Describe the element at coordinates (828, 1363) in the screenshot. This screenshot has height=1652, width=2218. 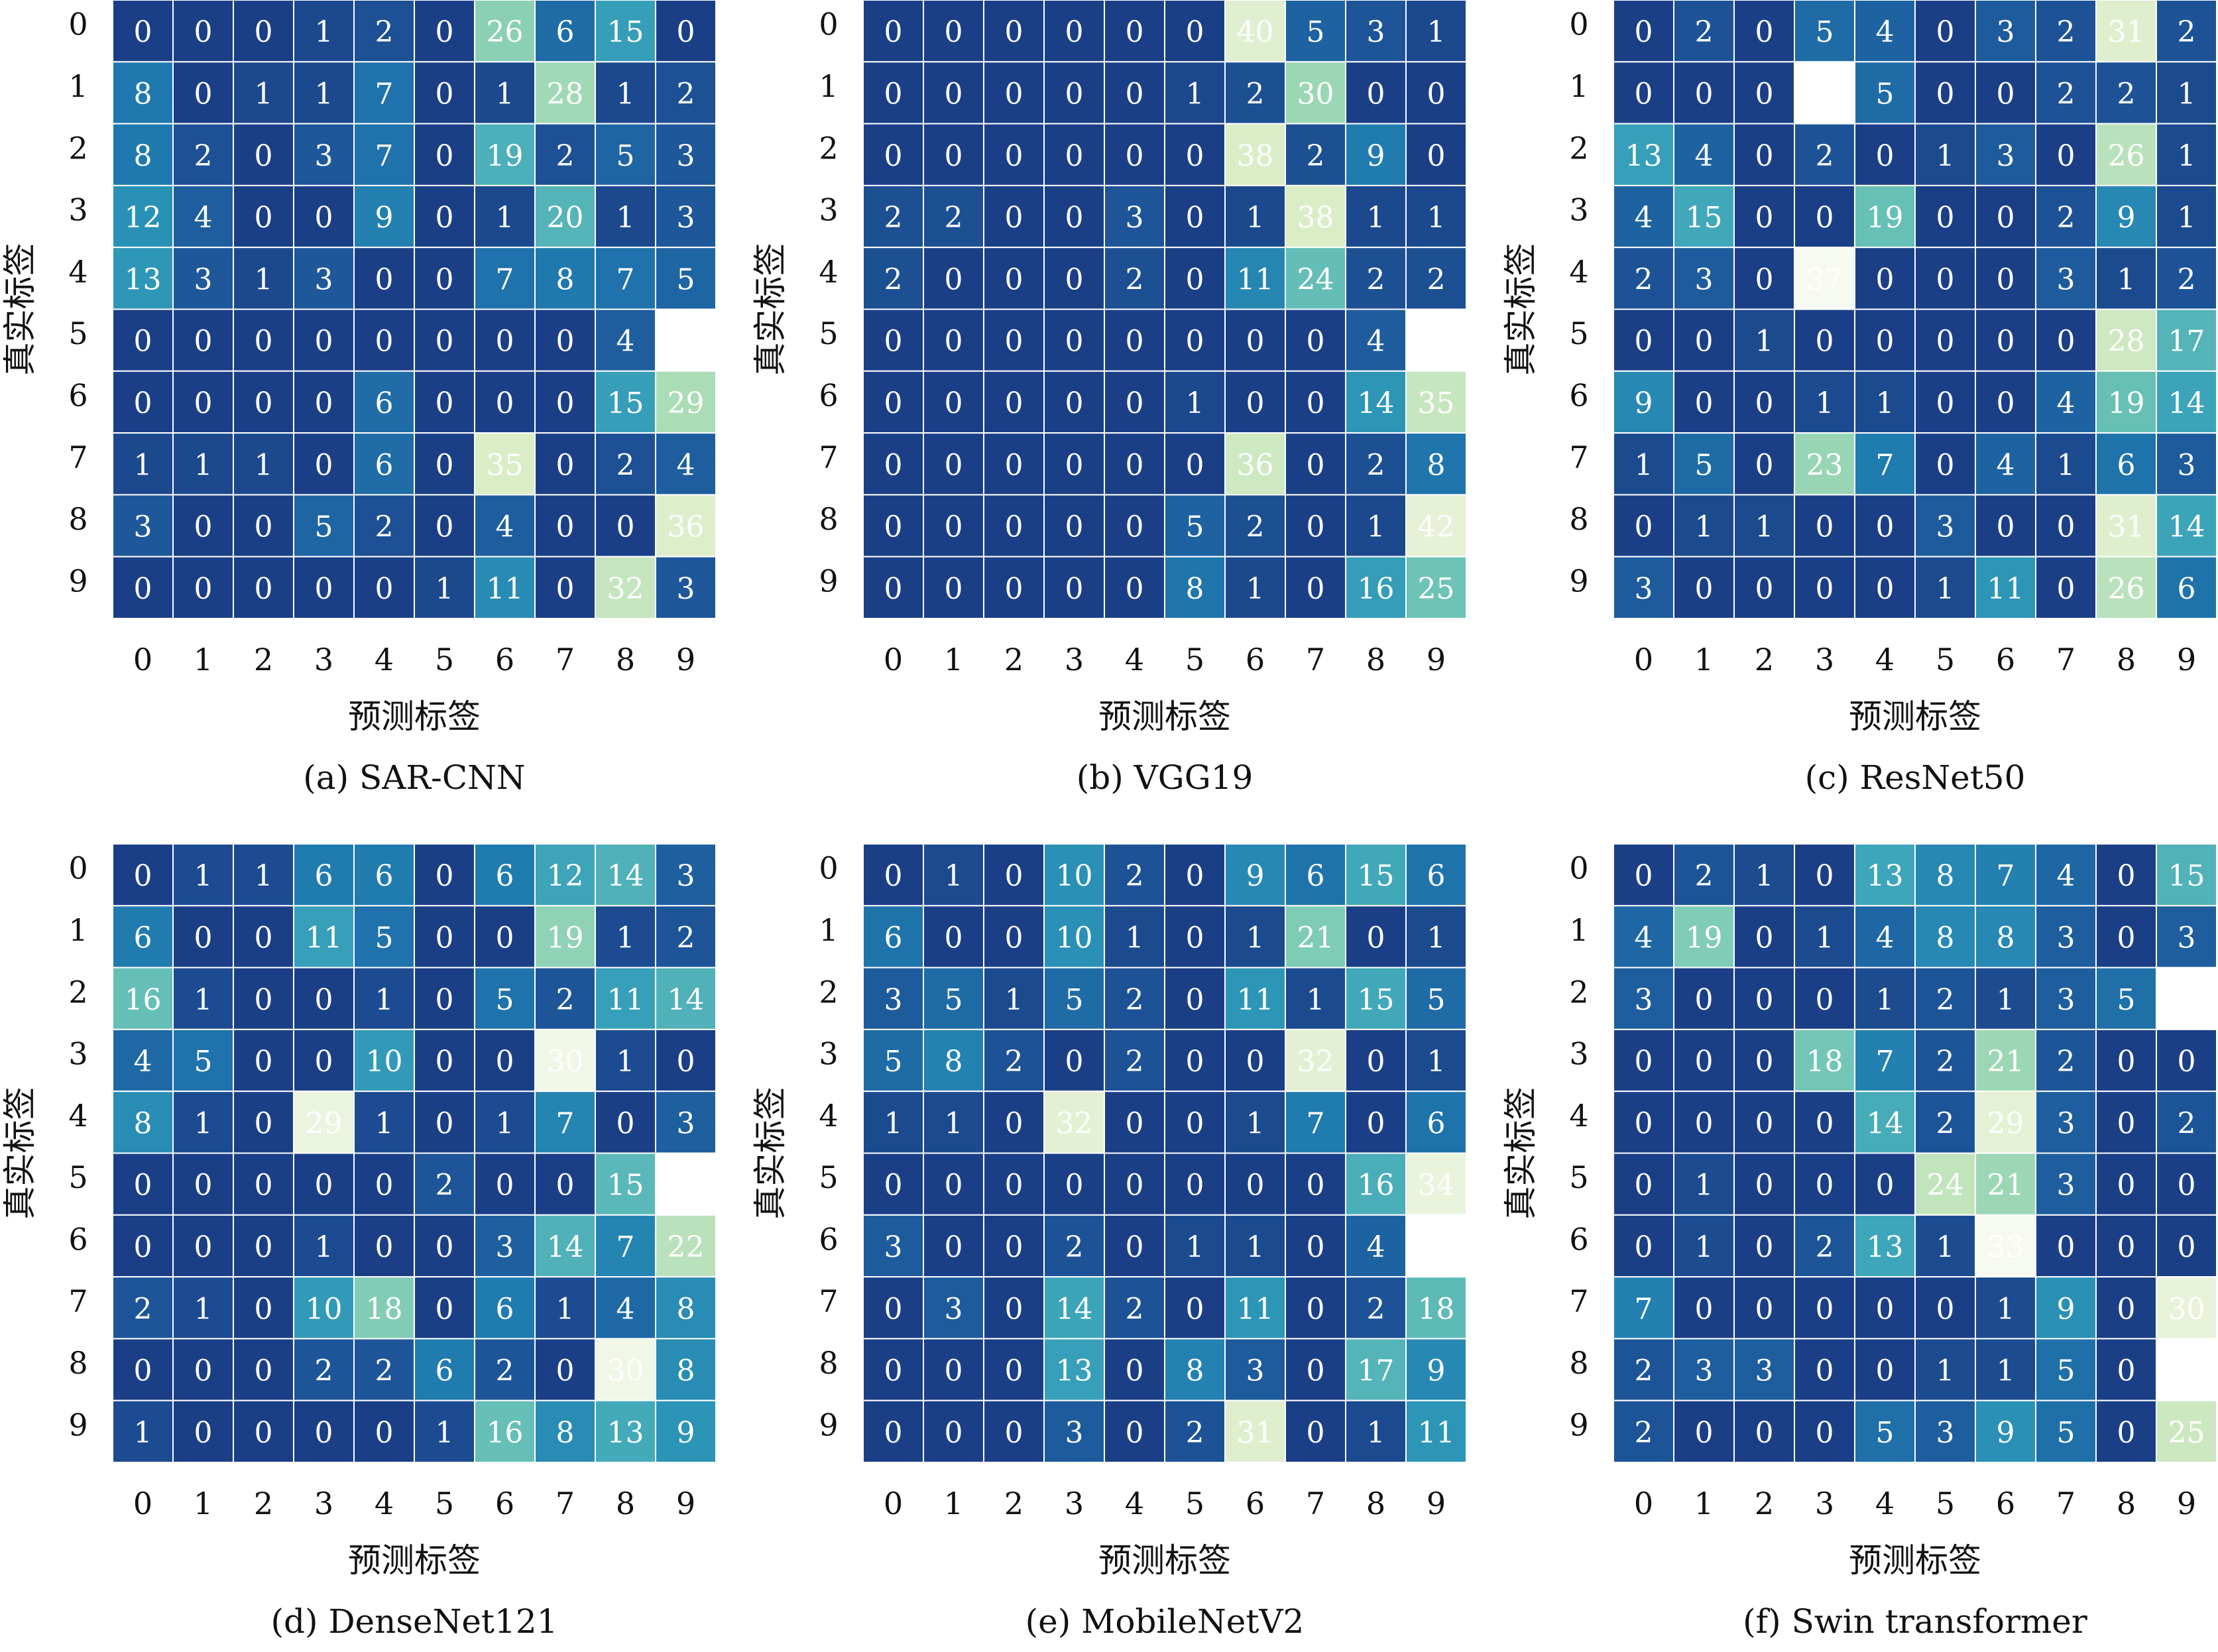
I see `y-tick-label: 8` at that location.